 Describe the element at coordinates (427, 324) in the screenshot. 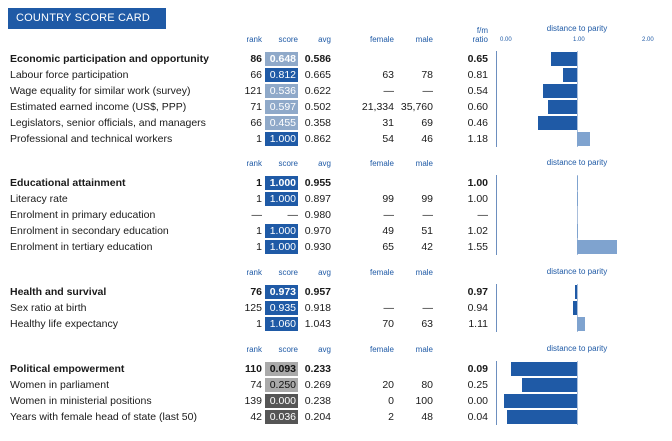

I see `male-value: 63` at that location.